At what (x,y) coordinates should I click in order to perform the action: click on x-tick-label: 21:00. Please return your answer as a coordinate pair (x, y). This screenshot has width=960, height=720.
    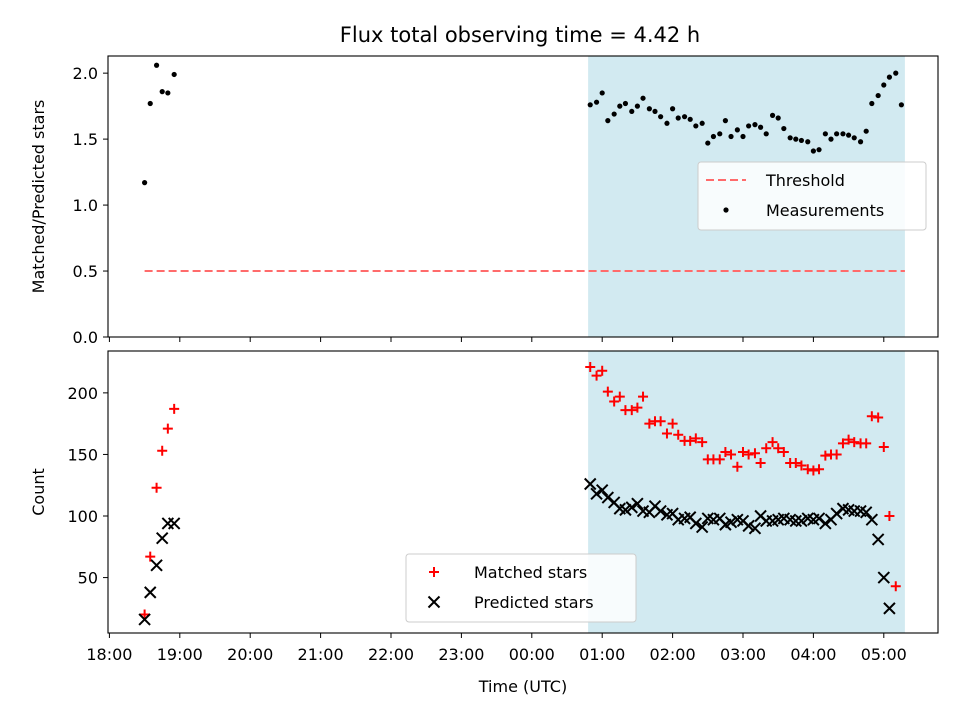
    Looking at the image, I should click on (321, 654).